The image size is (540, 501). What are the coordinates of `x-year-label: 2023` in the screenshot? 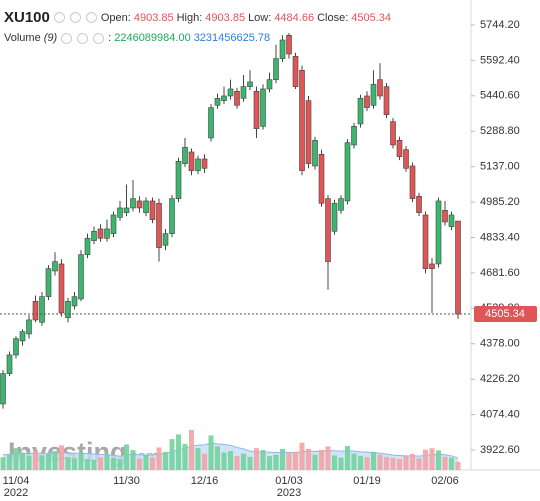 It's located at (289, 493).